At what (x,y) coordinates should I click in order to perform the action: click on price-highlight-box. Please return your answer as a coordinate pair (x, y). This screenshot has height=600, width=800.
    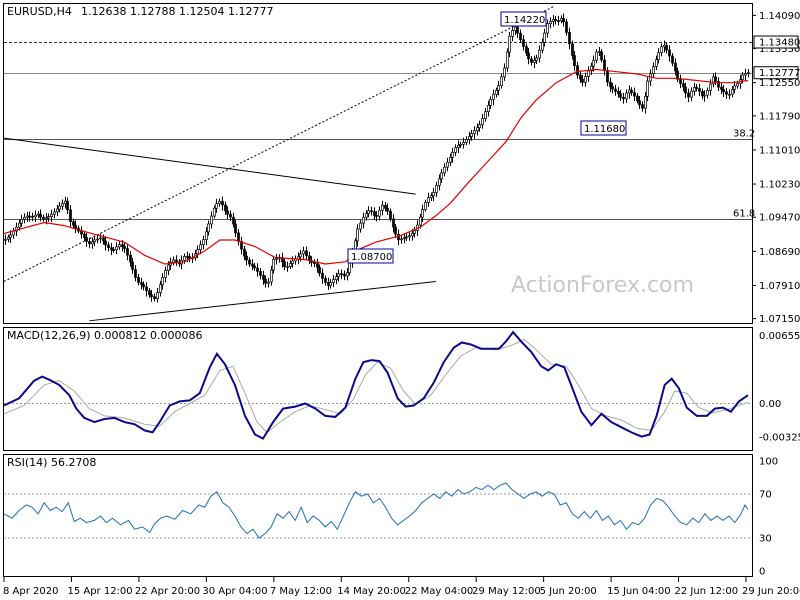
    Looking at the image, I should click on (776, 73).